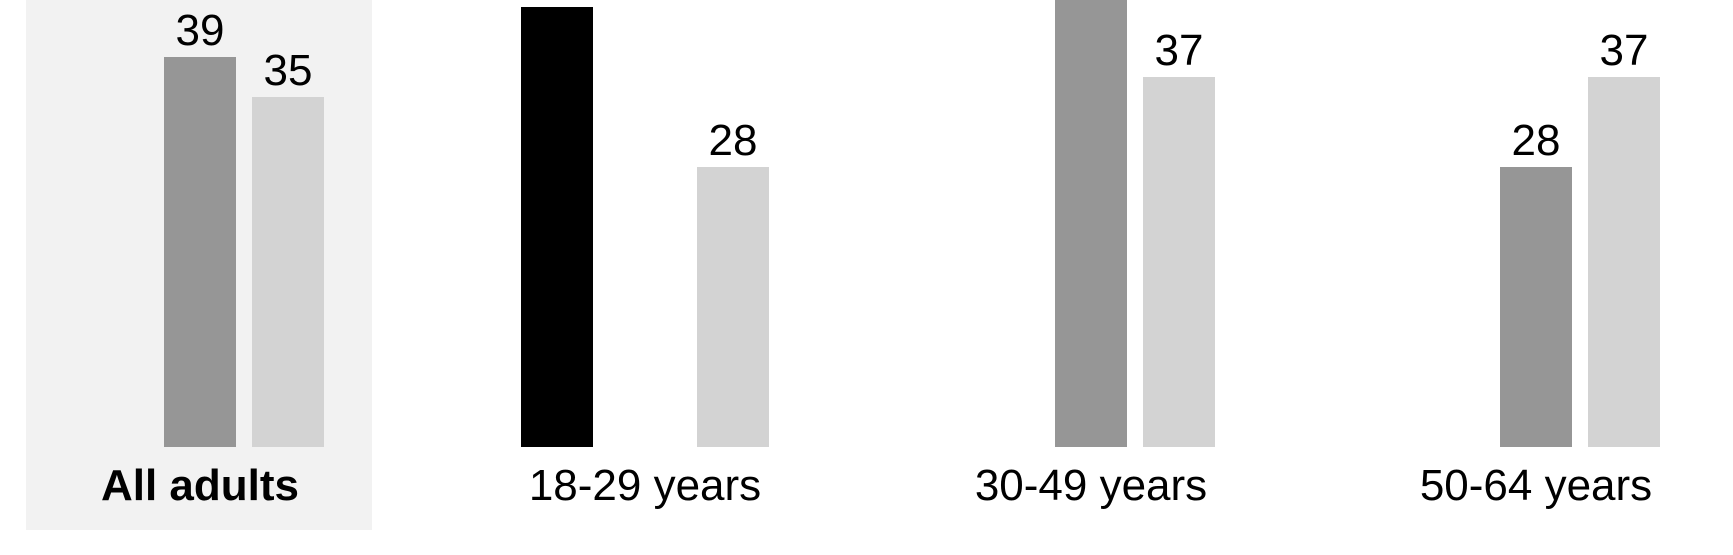  Describe the element at coordinates (1536, 140) in the screenshot. I see `value-label-50-64-years-series-2: 28` at that location.